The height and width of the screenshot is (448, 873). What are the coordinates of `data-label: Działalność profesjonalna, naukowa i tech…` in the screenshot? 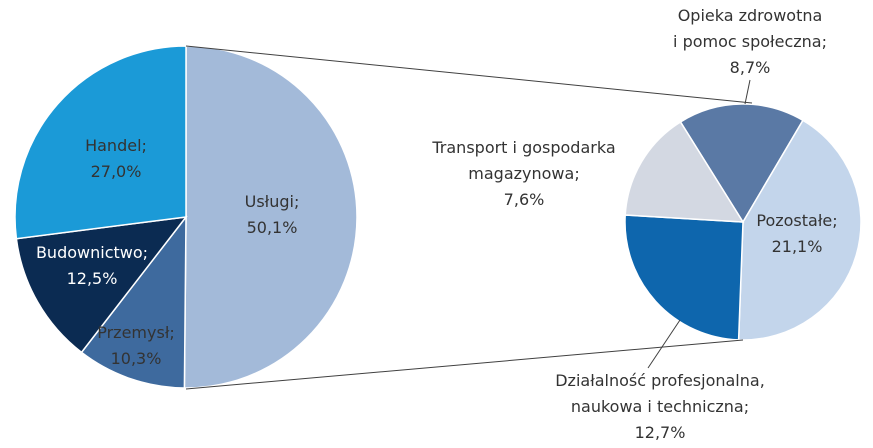 It's located at (660, 406).